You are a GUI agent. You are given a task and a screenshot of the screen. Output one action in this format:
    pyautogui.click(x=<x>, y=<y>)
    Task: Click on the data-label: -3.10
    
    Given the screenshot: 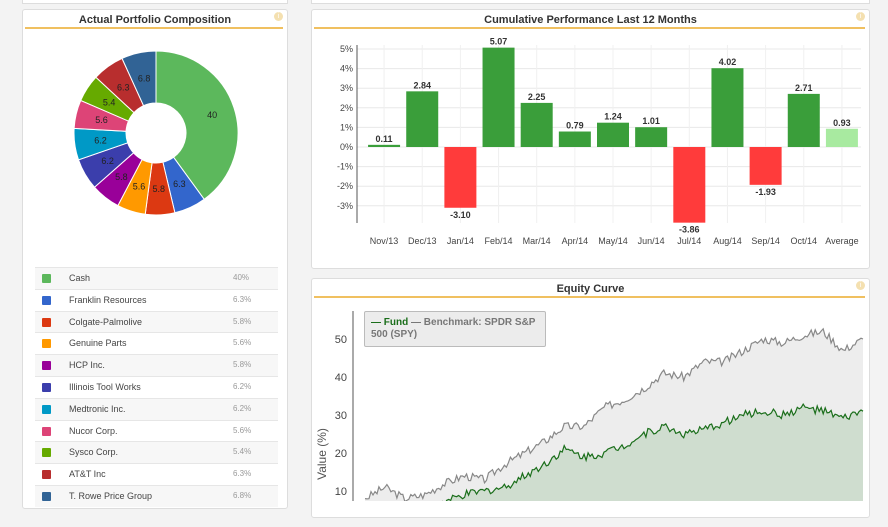 What is the action you would take?
    pyautogui.click(x=460, y=215)
    